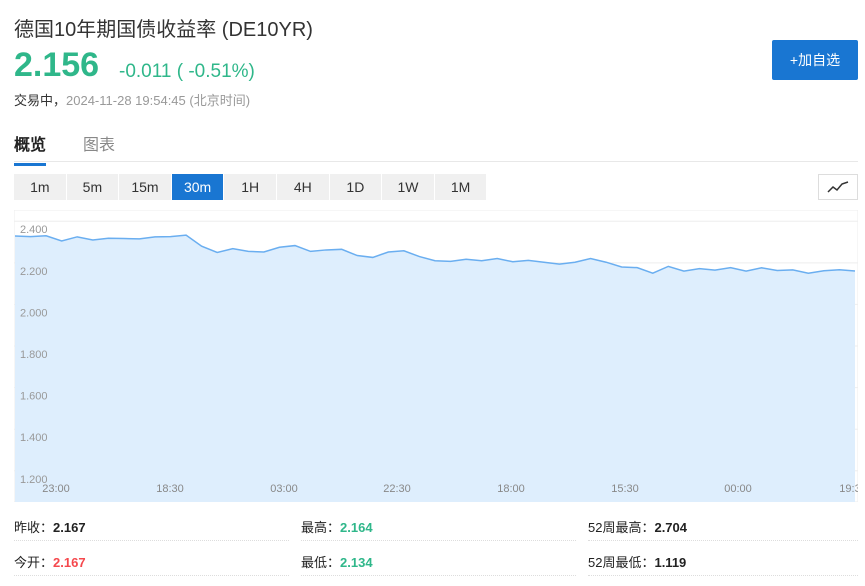 This screenshot has width=865, height=586. Describe the element at coordinates (34, 480) in the screenshot. I see `y-tick-label: 1.200` at that location.